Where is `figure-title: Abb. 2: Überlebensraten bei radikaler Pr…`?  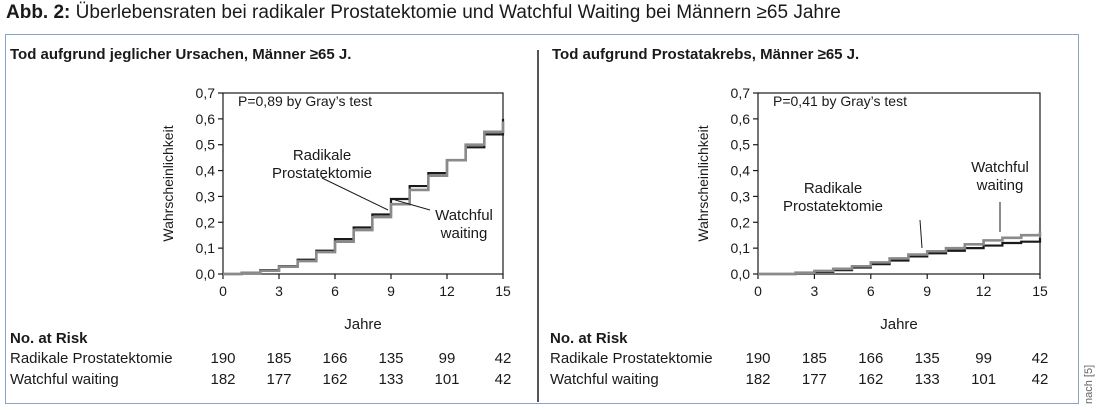
figure-title: Abb. 2: Überlebensraten bei radikaler Pr… is located at coordinates (423, 13).